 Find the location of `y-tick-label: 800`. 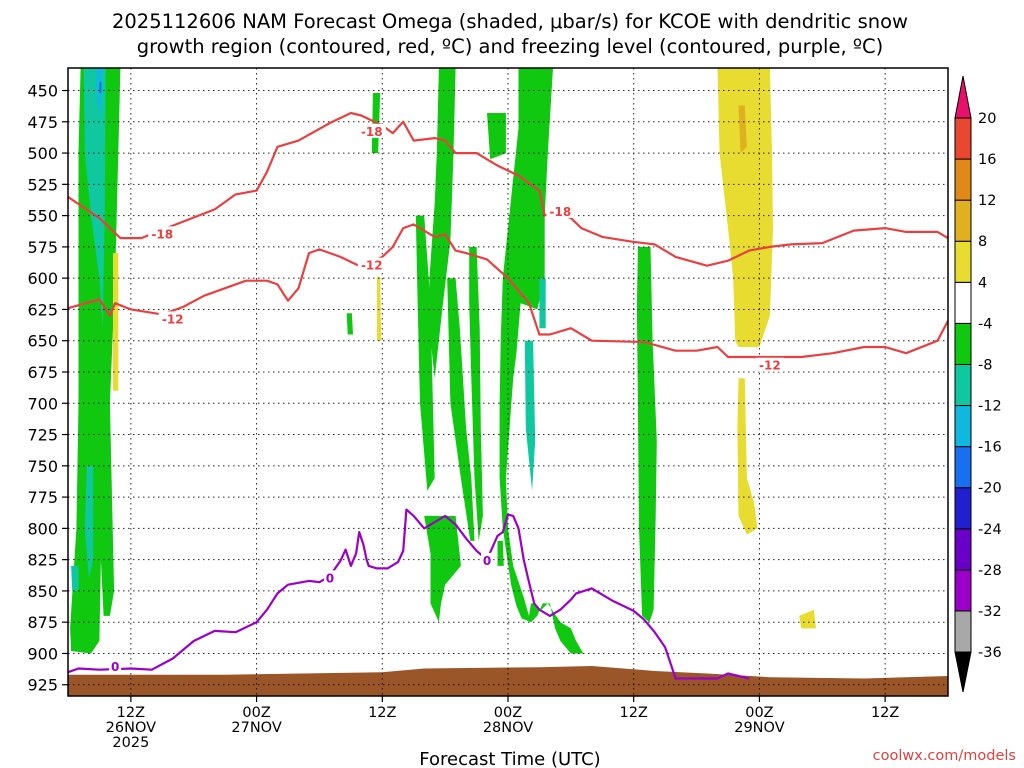

y-tick-label: 800 is located at coordinates (42, 528).